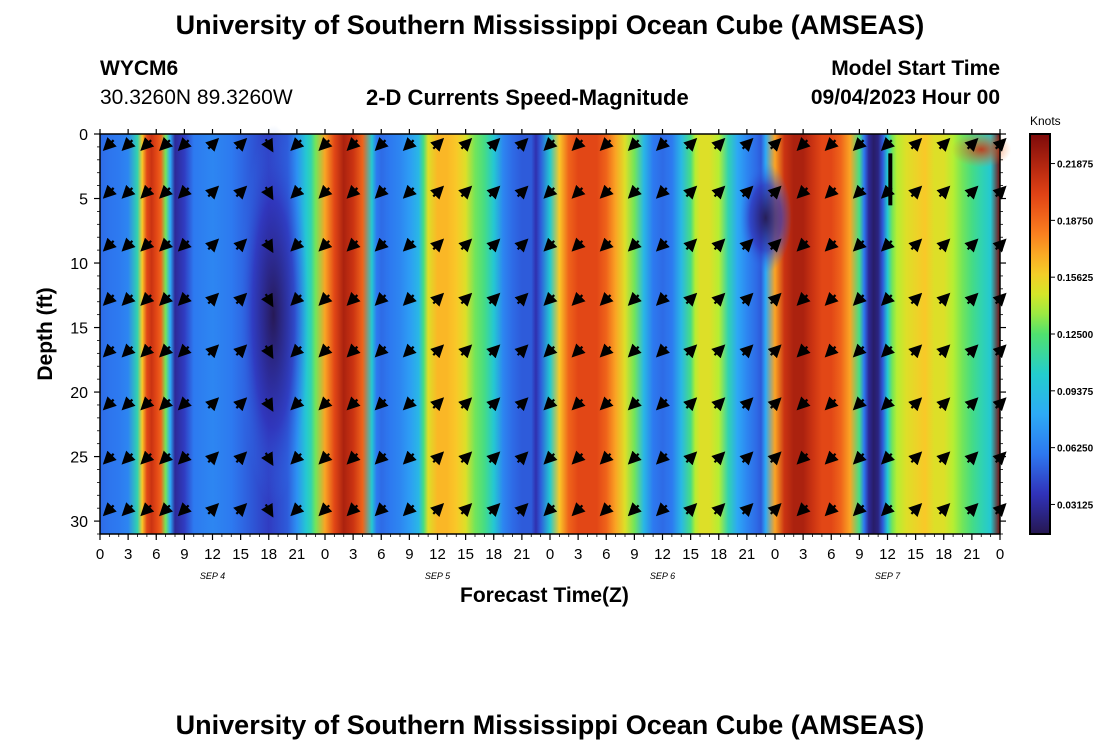 This screenshot has height=750, width=1100. I want to click on x-tick-label: 3, so click(803, 554).